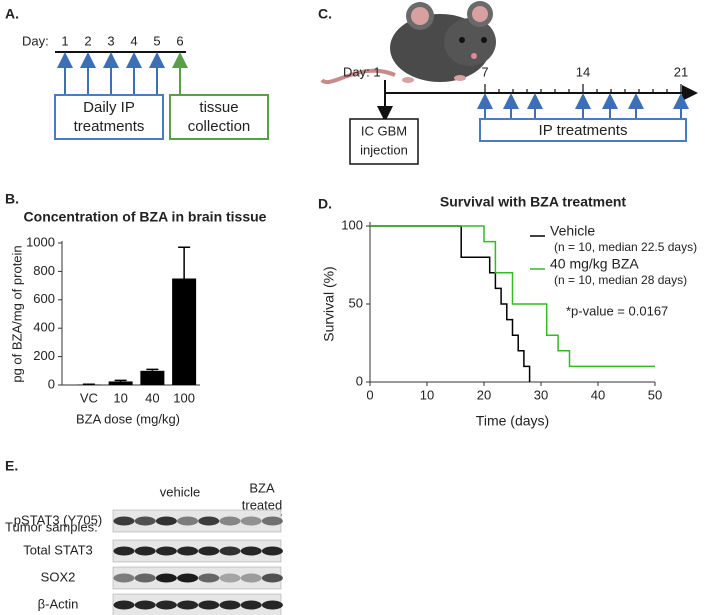 The width and height of the screenshot is (714, 615). What do you see at coordinates (109, 107) in the screenshot?
I see `box-text: Daily IP` at bounding box center [109, 107].